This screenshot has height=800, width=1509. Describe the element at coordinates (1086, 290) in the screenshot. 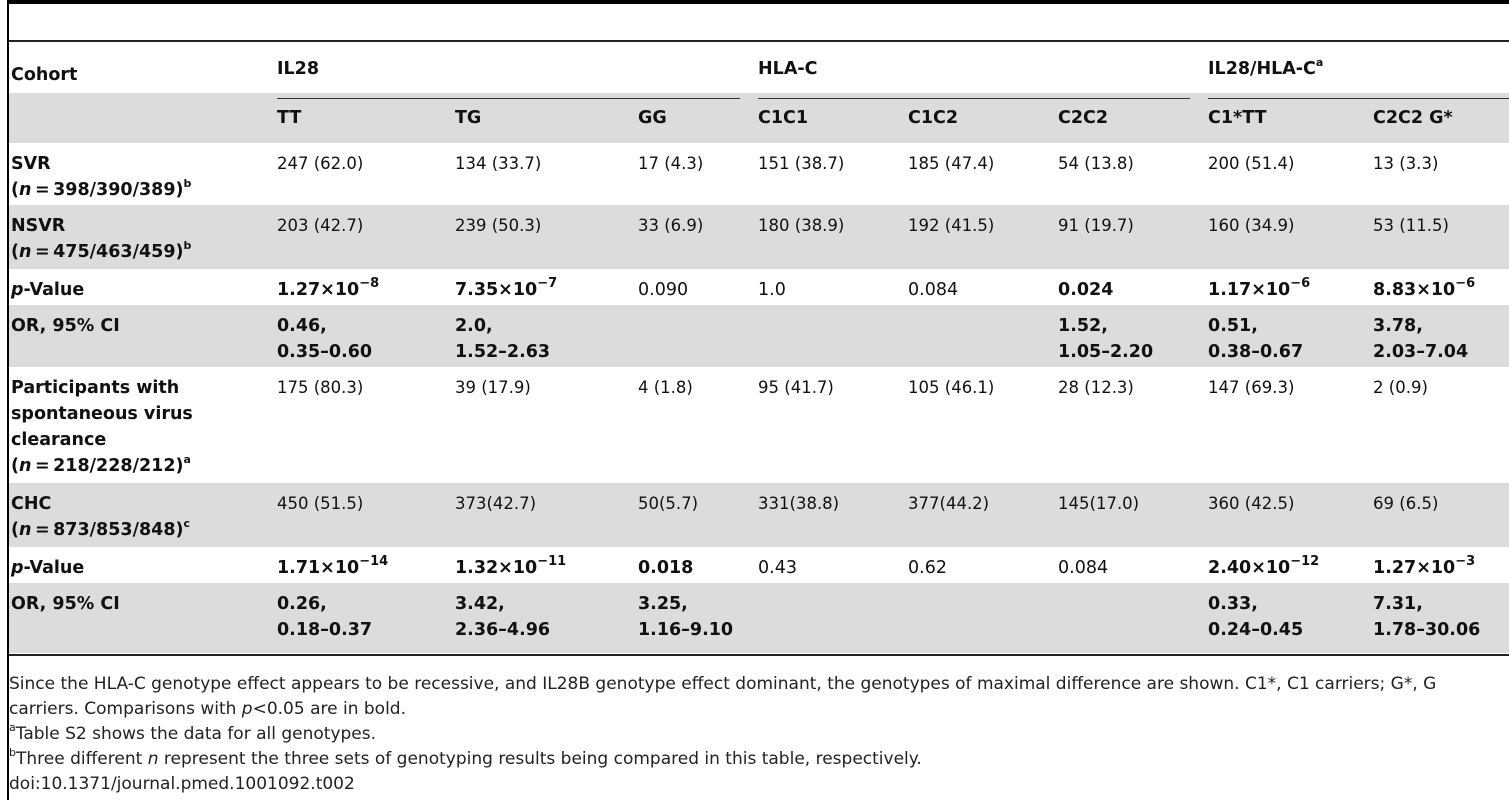

I see `table-cell: 0.024` at that location.